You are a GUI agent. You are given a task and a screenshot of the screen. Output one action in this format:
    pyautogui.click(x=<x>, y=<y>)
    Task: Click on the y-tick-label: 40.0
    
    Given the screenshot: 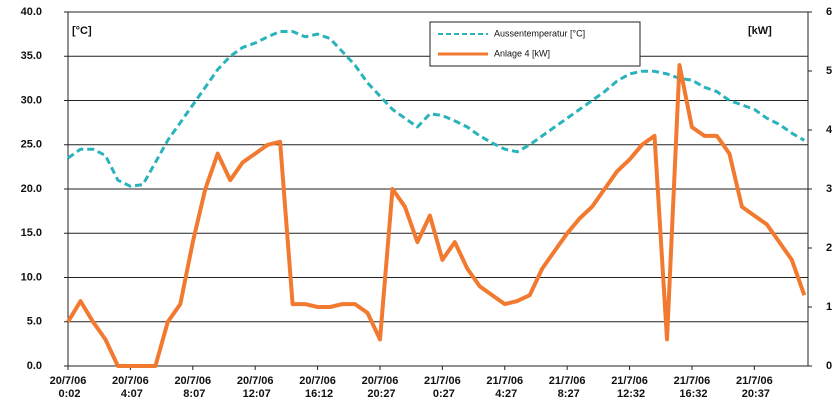 What is the action you would take?
    pyautogui.click(x=31, y=12)
    